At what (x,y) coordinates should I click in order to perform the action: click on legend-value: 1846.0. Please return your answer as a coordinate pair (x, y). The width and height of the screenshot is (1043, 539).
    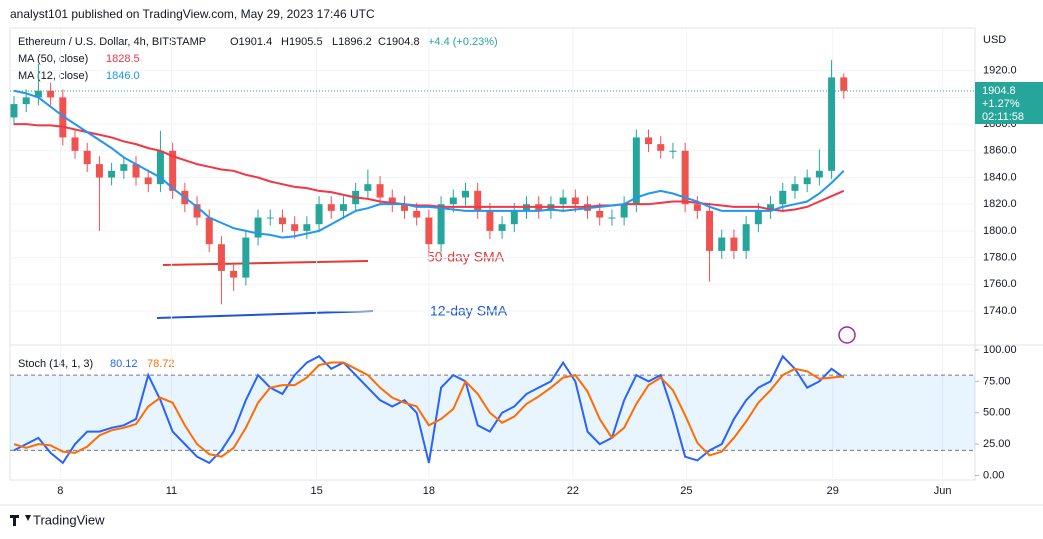
    Looking at the image, I should click on (123, 76).